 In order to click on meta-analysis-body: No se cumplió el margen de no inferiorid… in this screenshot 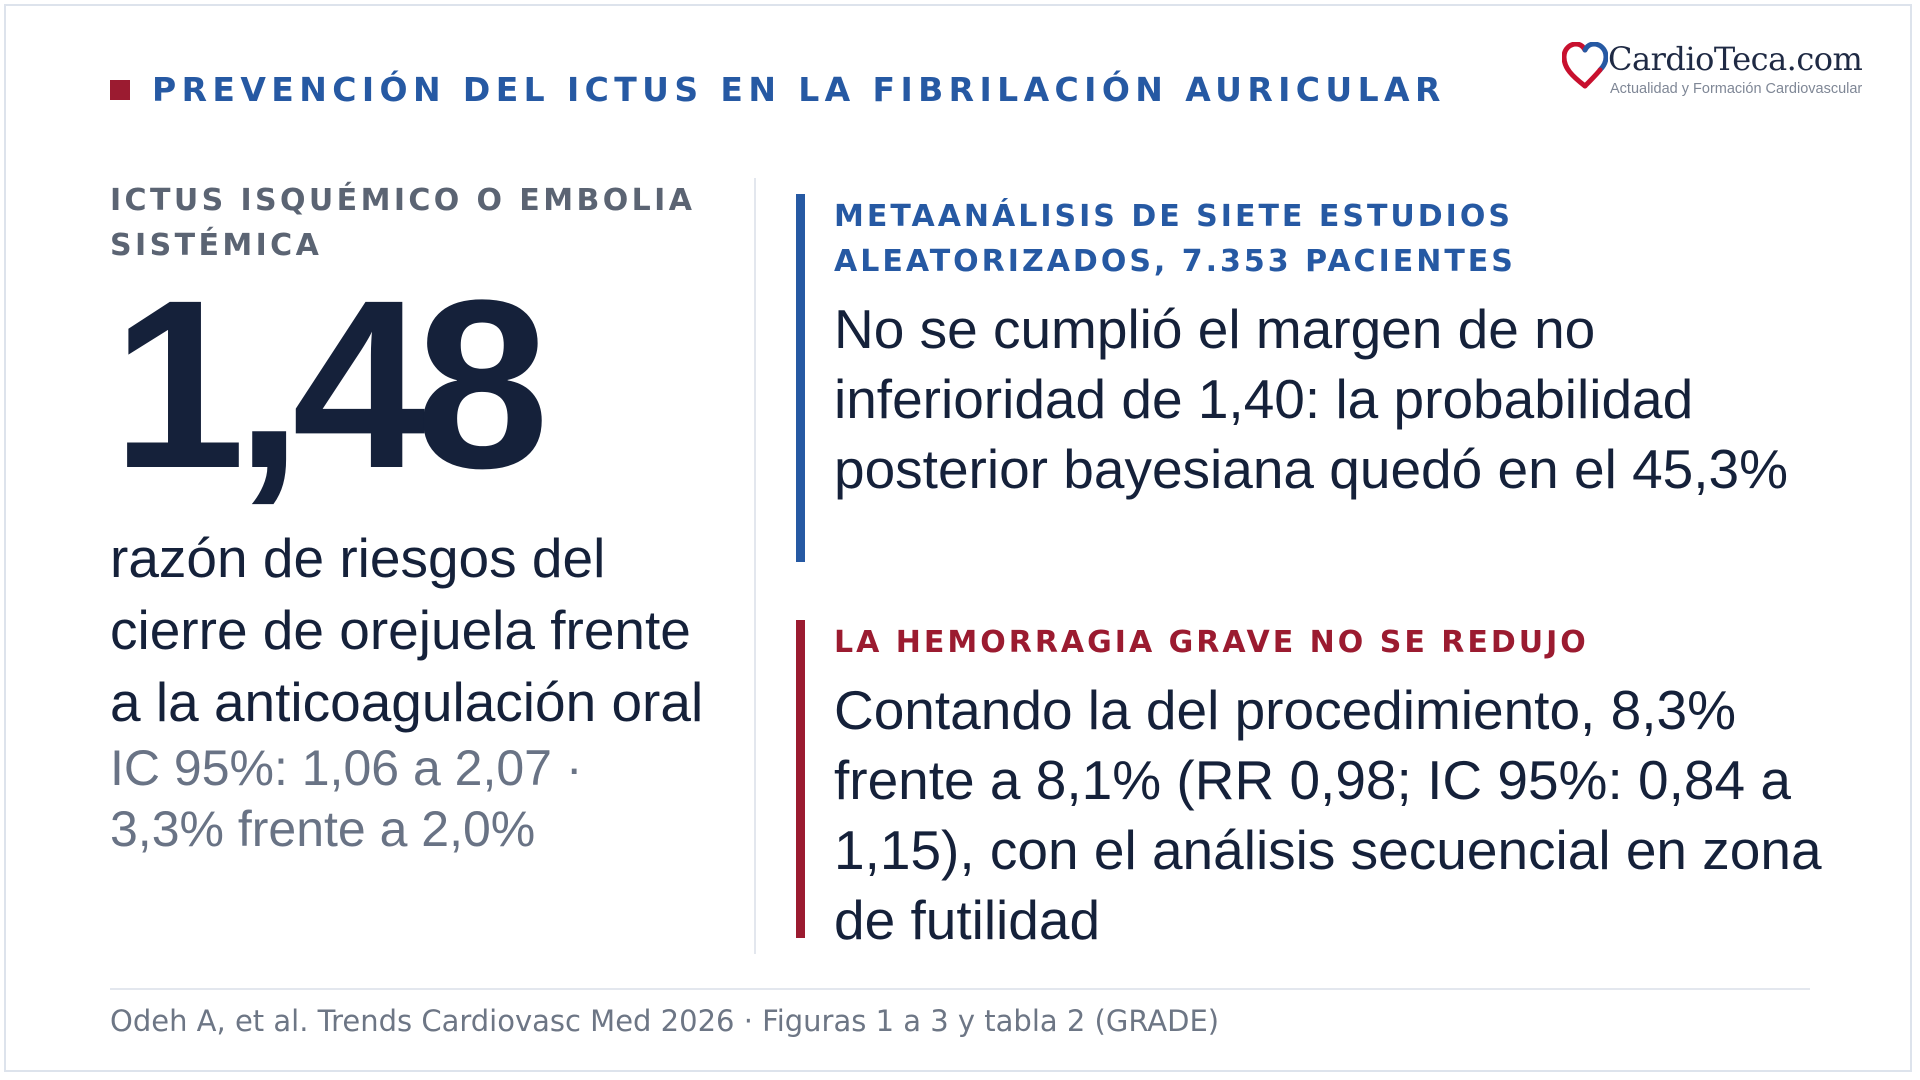, I will do `click(1311, 399)`.